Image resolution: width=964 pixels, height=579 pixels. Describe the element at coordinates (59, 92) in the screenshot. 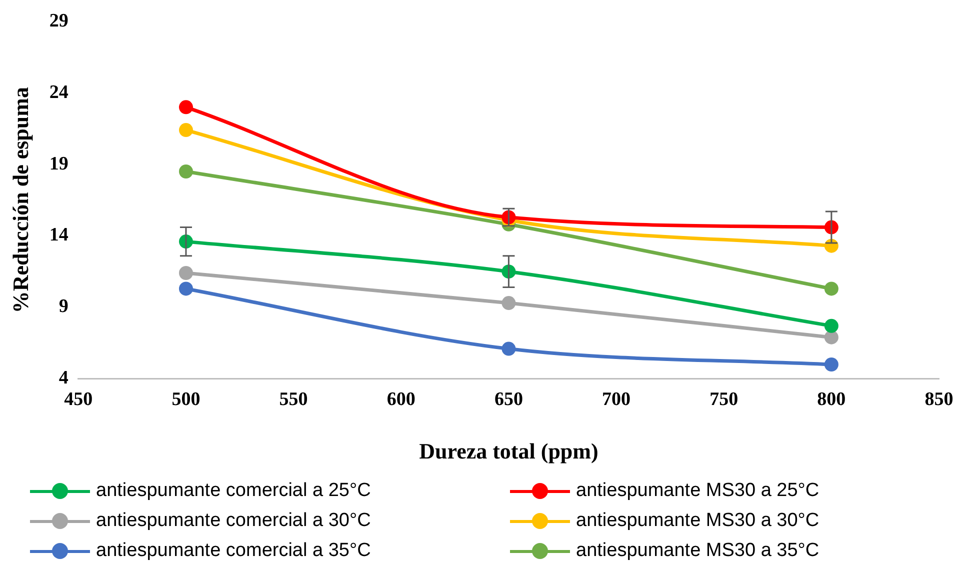

I see `y-tick-label: 24` at that location.